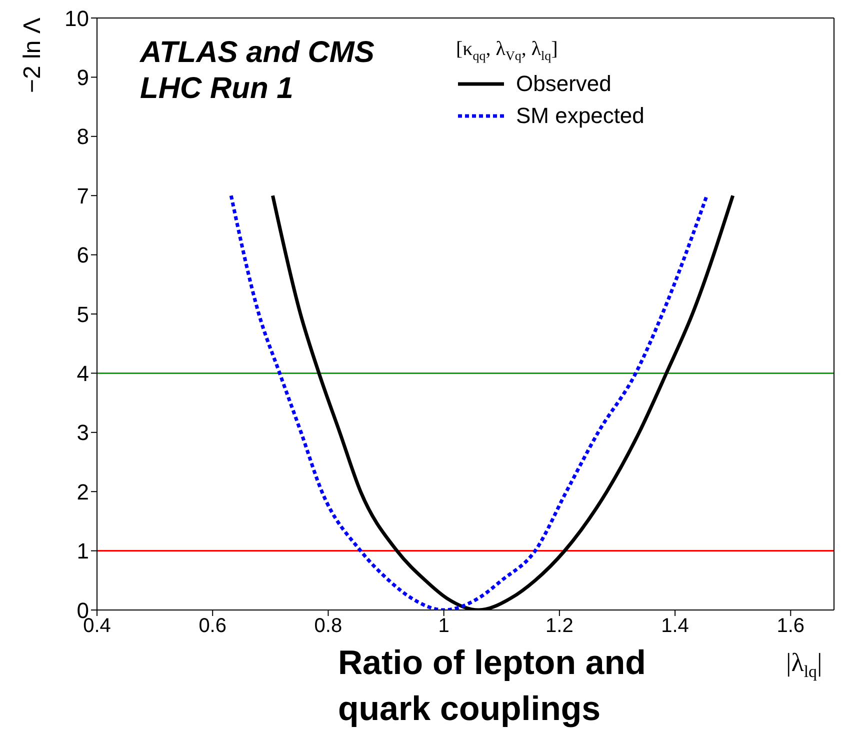  I want to click on y-tick-label: 4, so click(82, 373).